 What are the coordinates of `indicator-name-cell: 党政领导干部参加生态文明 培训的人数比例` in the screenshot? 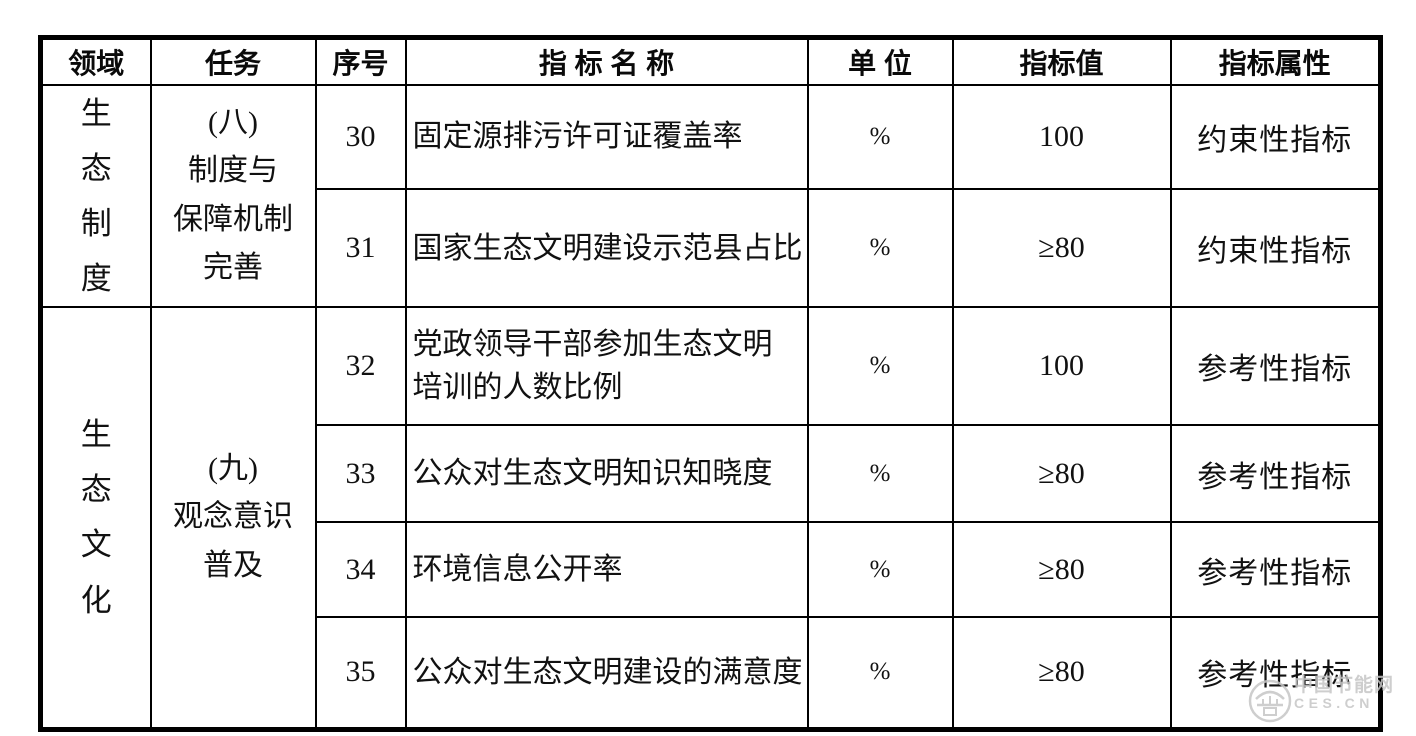 It's located at (606, 366).